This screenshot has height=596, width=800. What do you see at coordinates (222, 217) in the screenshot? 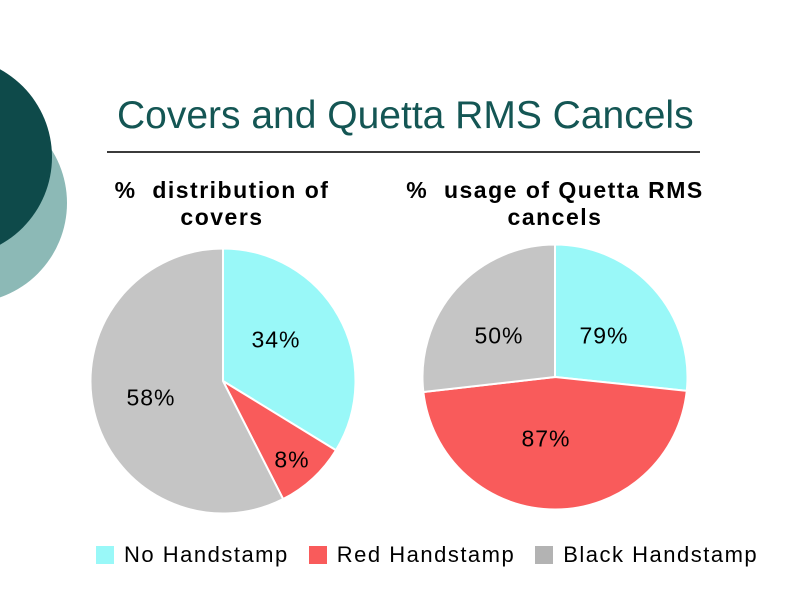
I see `left-chart-title-line2: covers` at bounding box center [222, 217].